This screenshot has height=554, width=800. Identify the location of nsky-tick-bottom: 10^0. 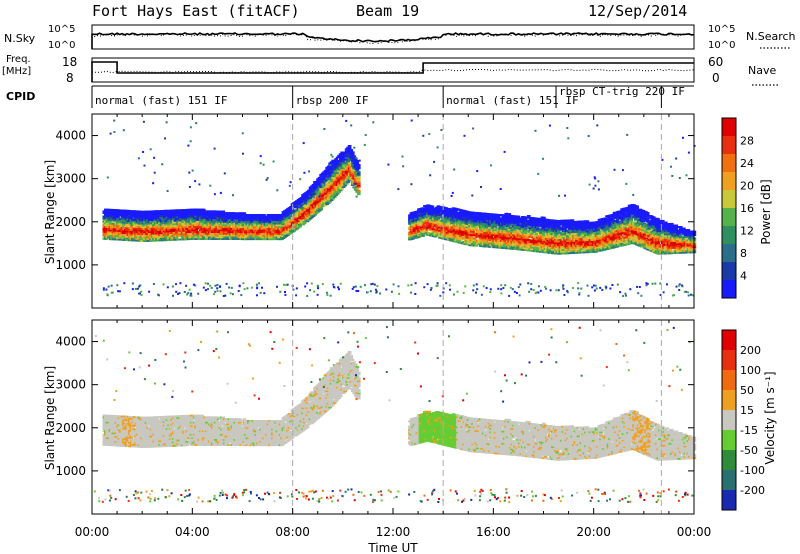
(61, 45).